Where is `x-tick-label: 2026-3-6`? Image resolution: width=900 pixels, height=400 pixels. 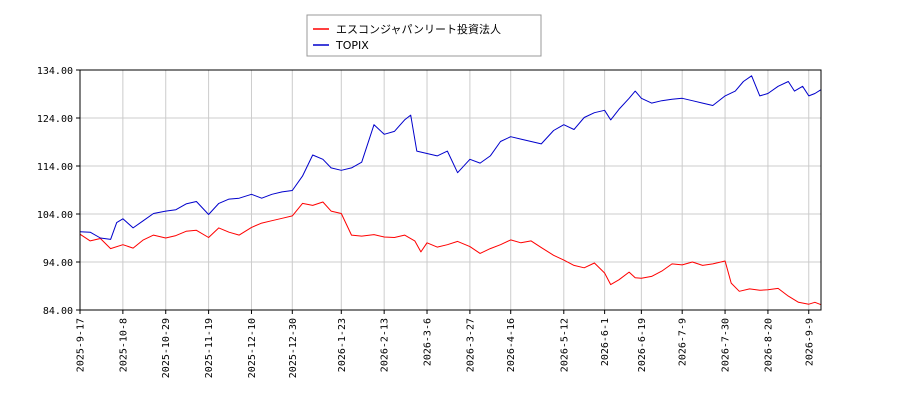 x-tick-label: 2026-3-6 is located at coordinates (428, 342).